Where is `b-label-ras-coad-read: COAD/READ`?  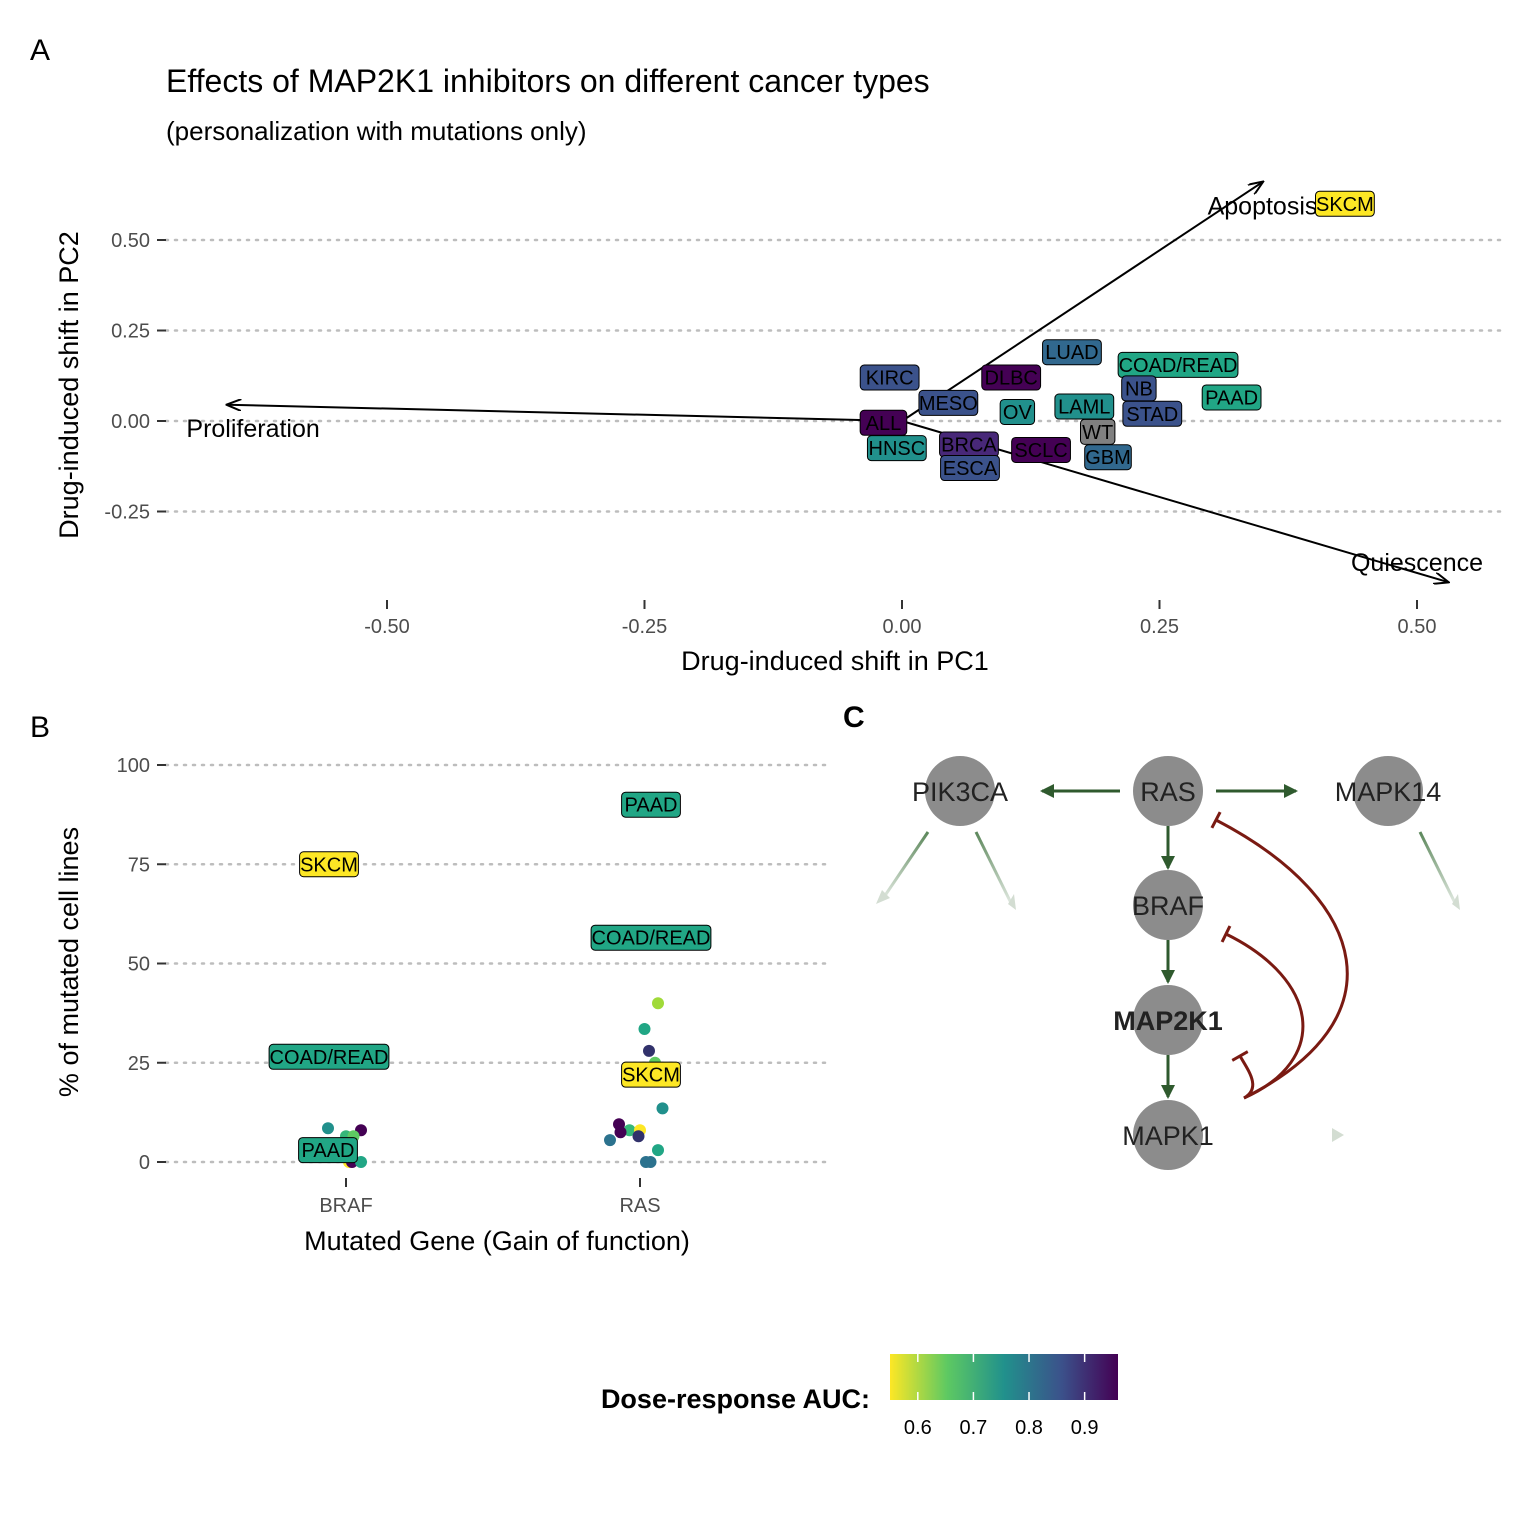 b-label-ras-coad-read: COAD/READ is located at coordinates (651, 937).